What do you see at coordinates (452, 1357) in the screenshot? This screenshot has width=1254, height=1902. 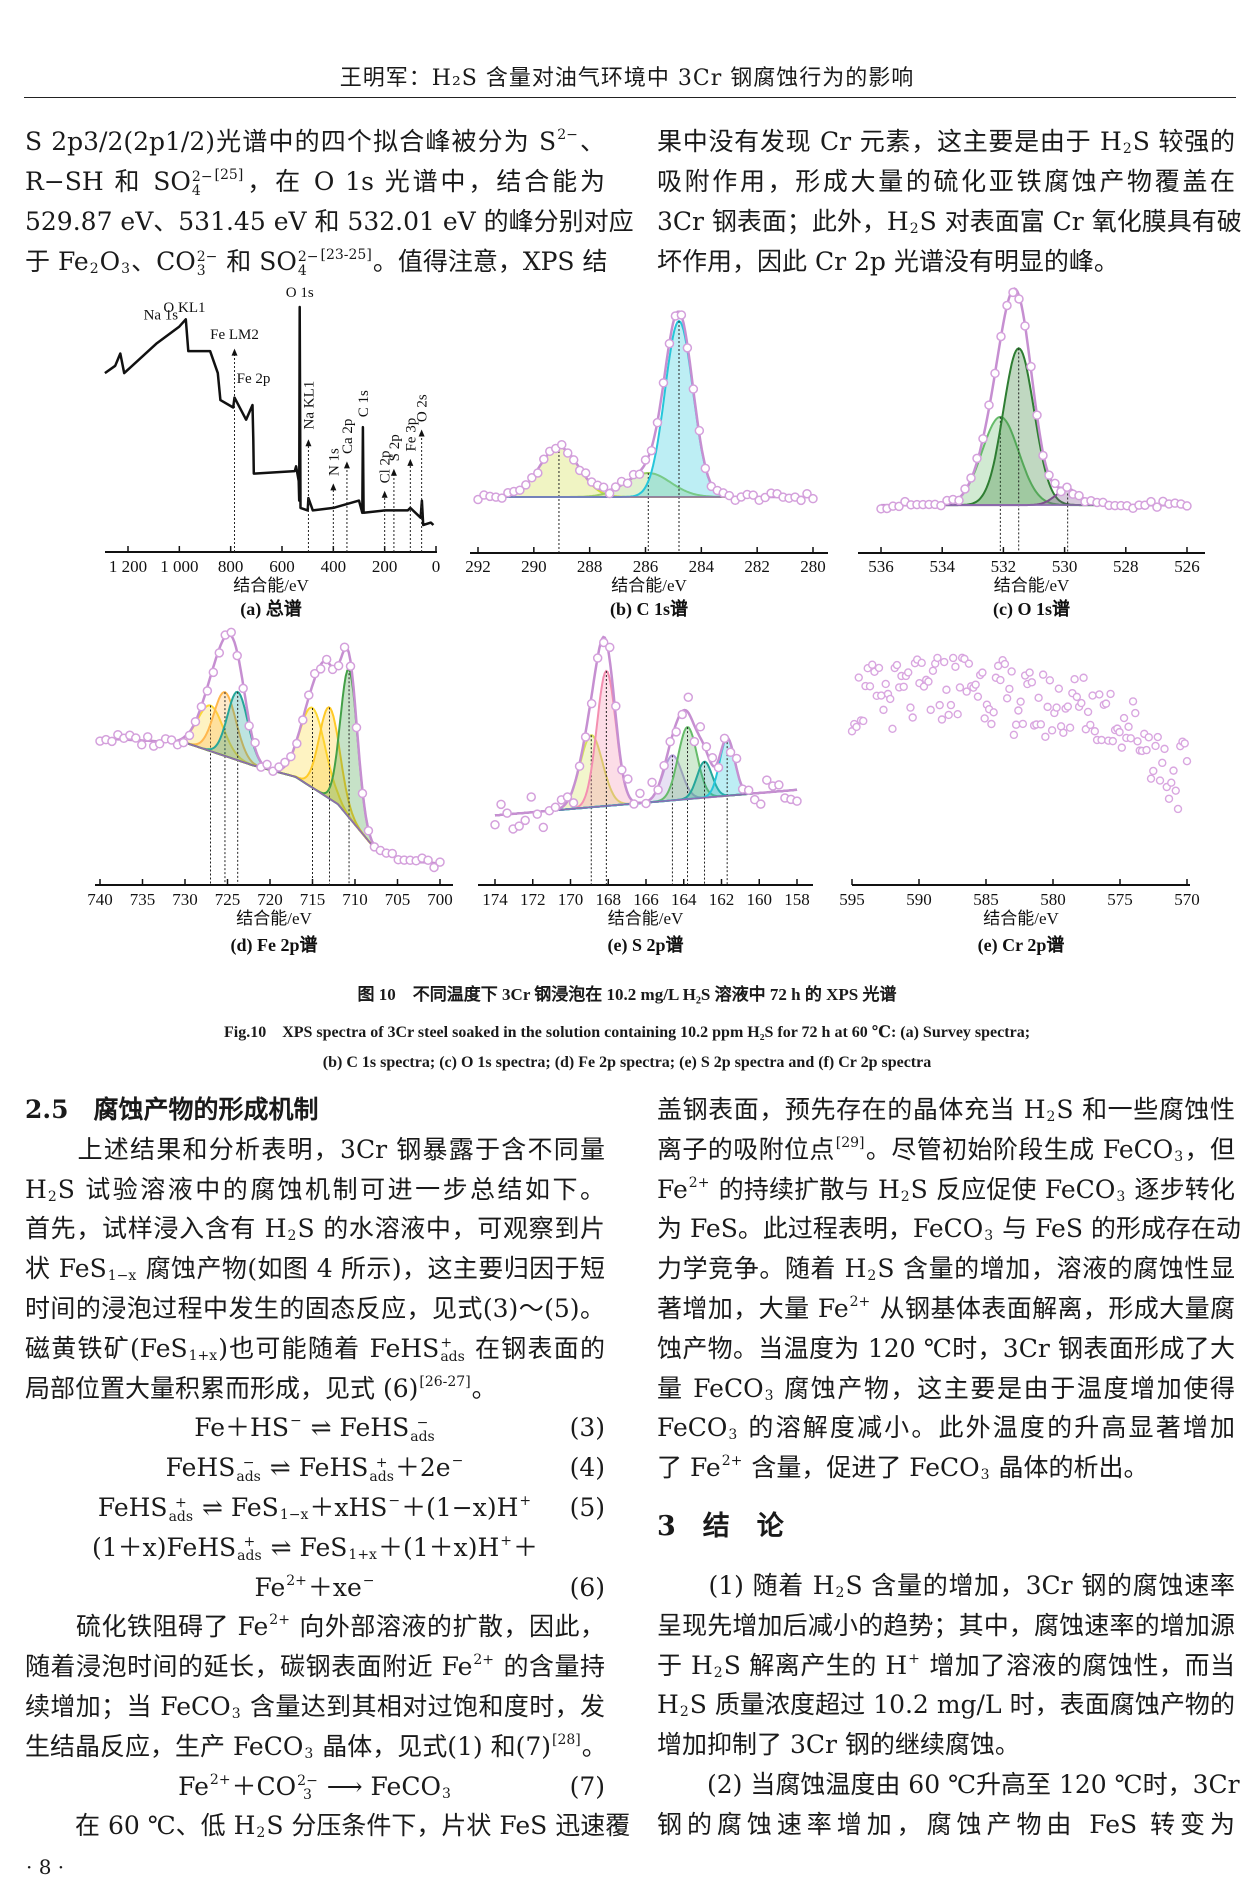 I see `subscript: ads` at bounding box center [452, 1357].